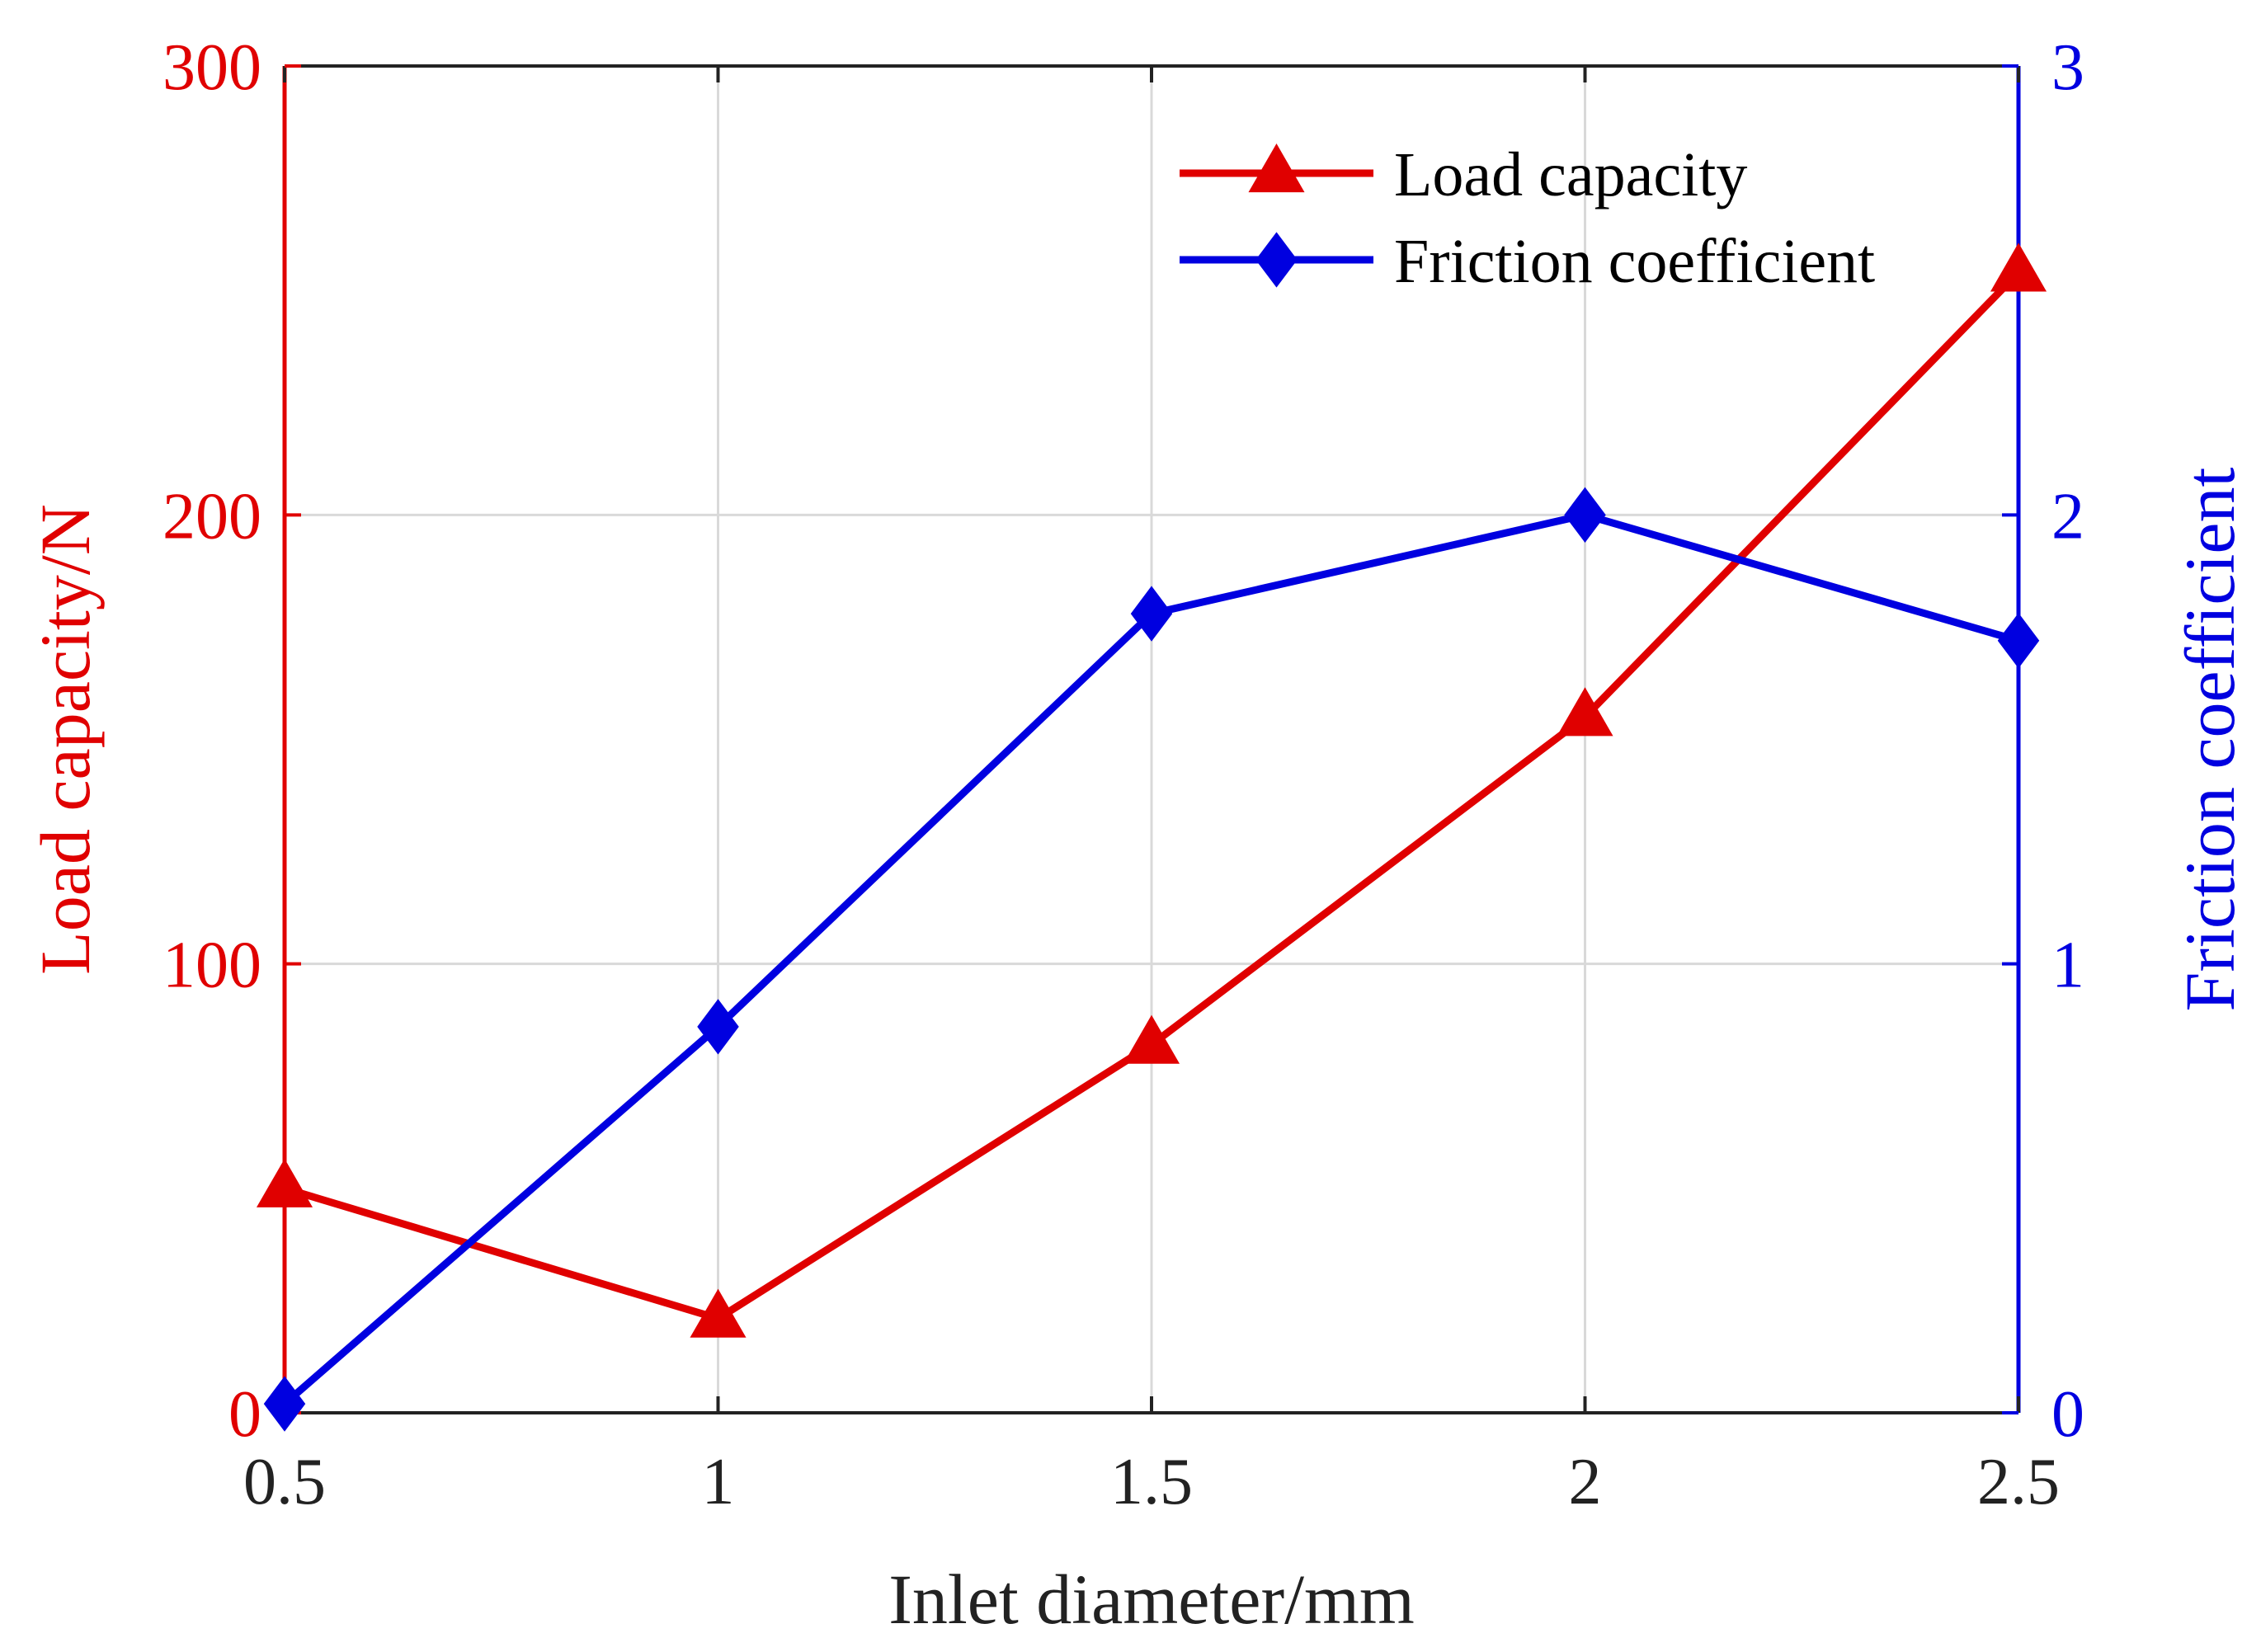 This screenshot has width=2261, height=1652. Describe the element at coordinates (1528, 218) in the screenshot. I see `legend: Load capacity Friction coefficient` at that location.